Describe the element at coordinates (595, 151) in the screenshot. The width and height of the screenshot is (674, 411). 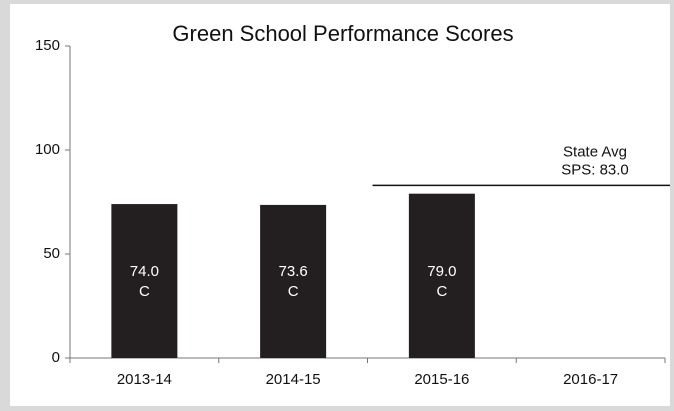
I see `reference-label: State Avg` at that location.